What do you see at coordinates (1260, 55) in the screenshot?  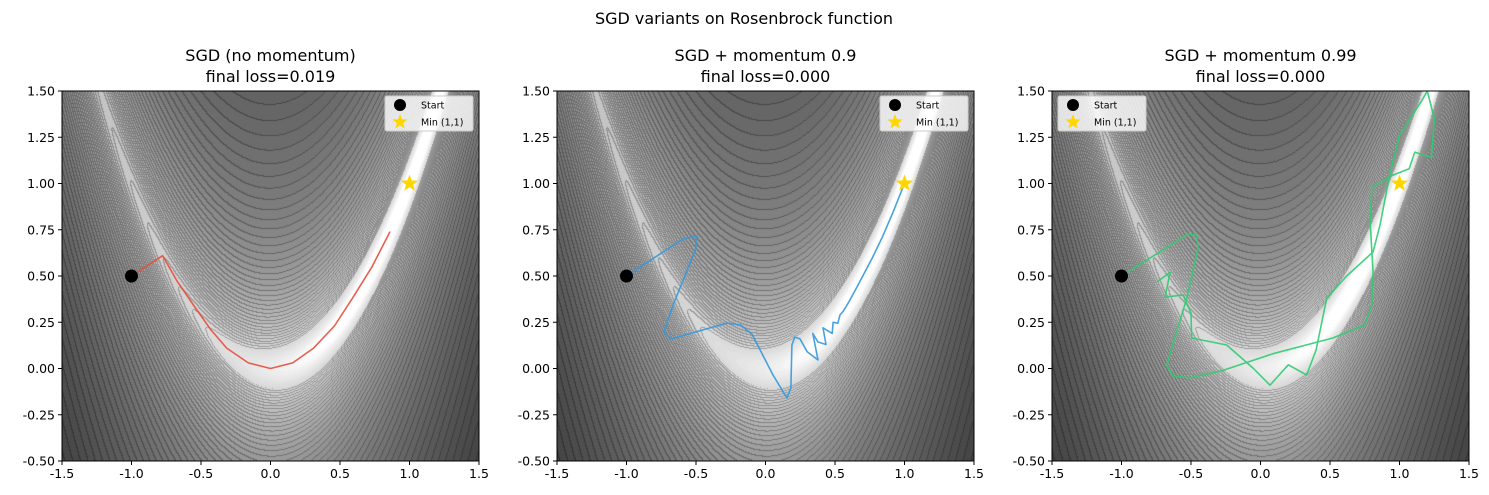 I see `subplot-title: SGD + momentum 0.99` at bounding box center [1260, 55].